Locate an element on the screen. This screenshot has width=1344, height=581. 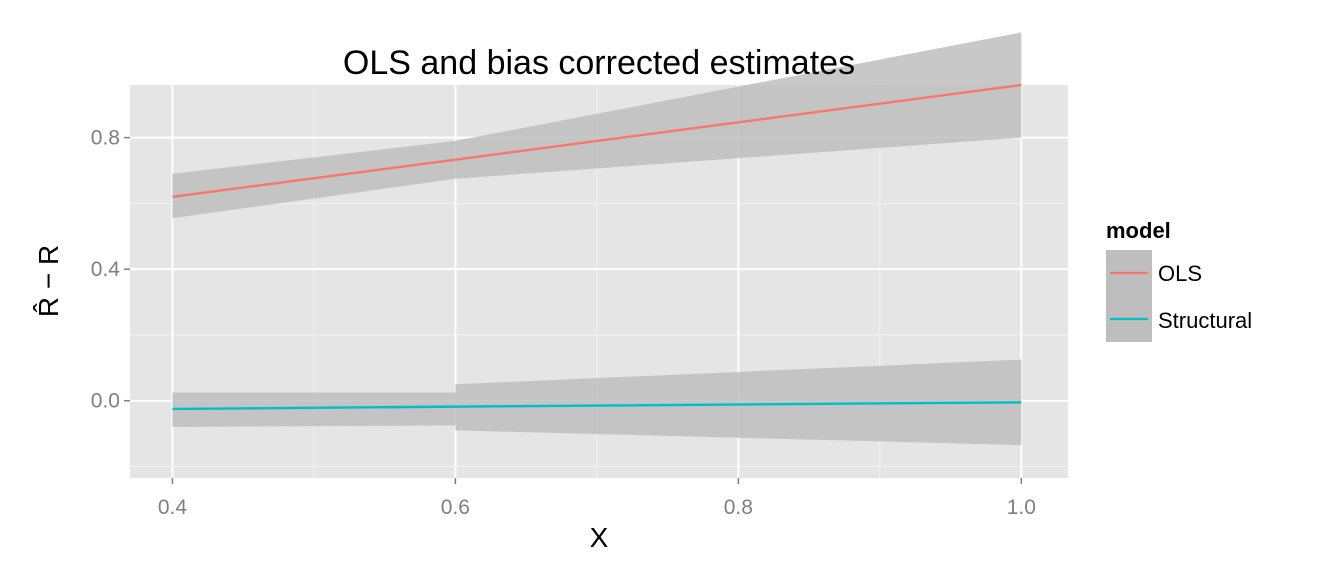
line-structural is located at coordinates (597, 406).